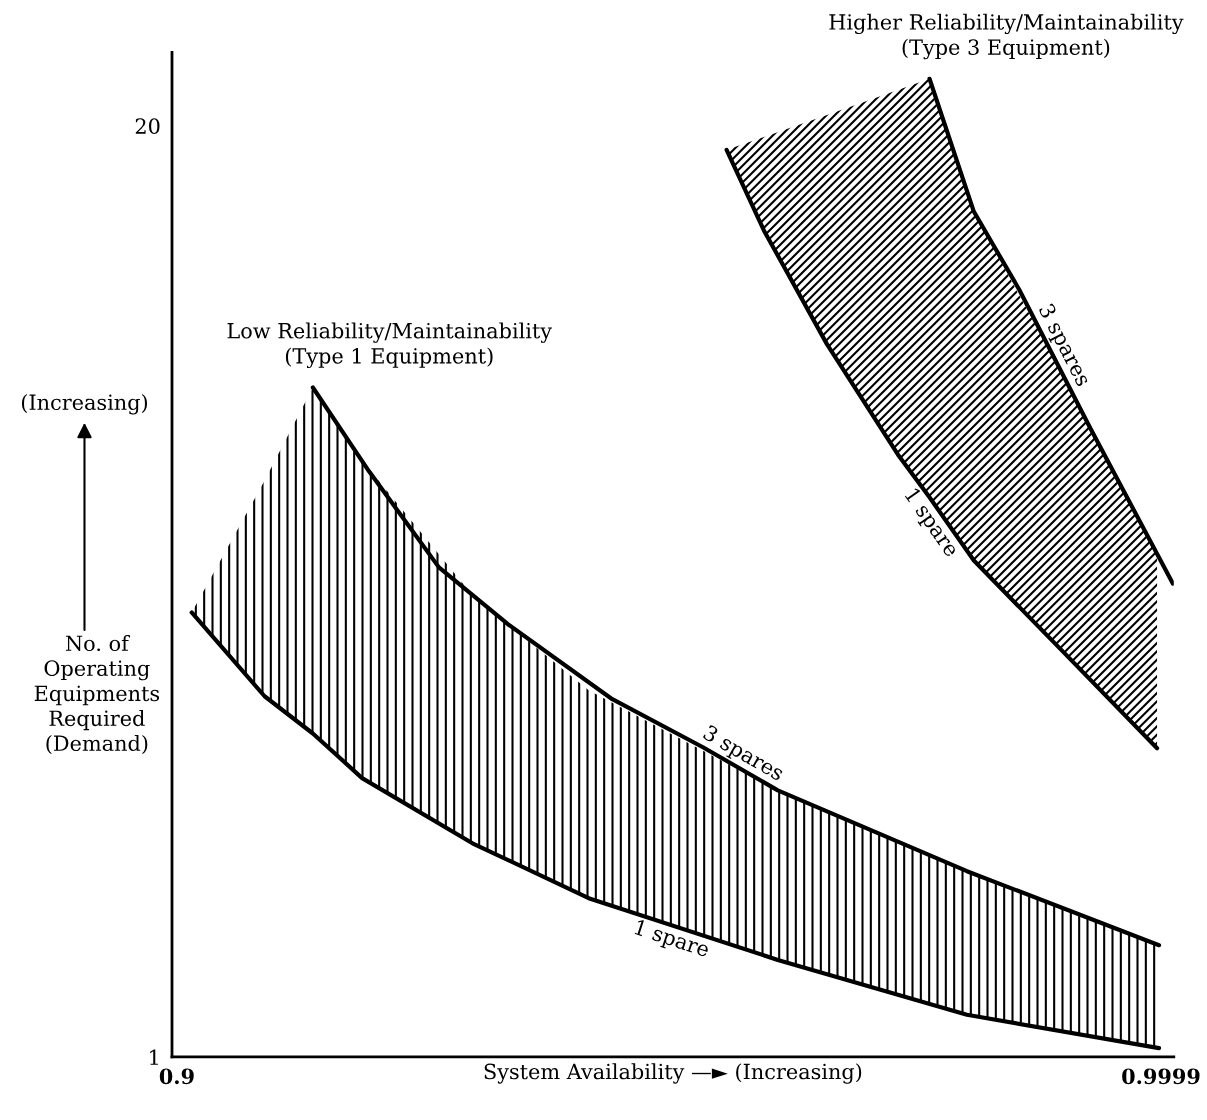 The image size is (1207, 1120). I want to click on x-axis-title: System Availability —► (Increasing), so click(673, 1073).